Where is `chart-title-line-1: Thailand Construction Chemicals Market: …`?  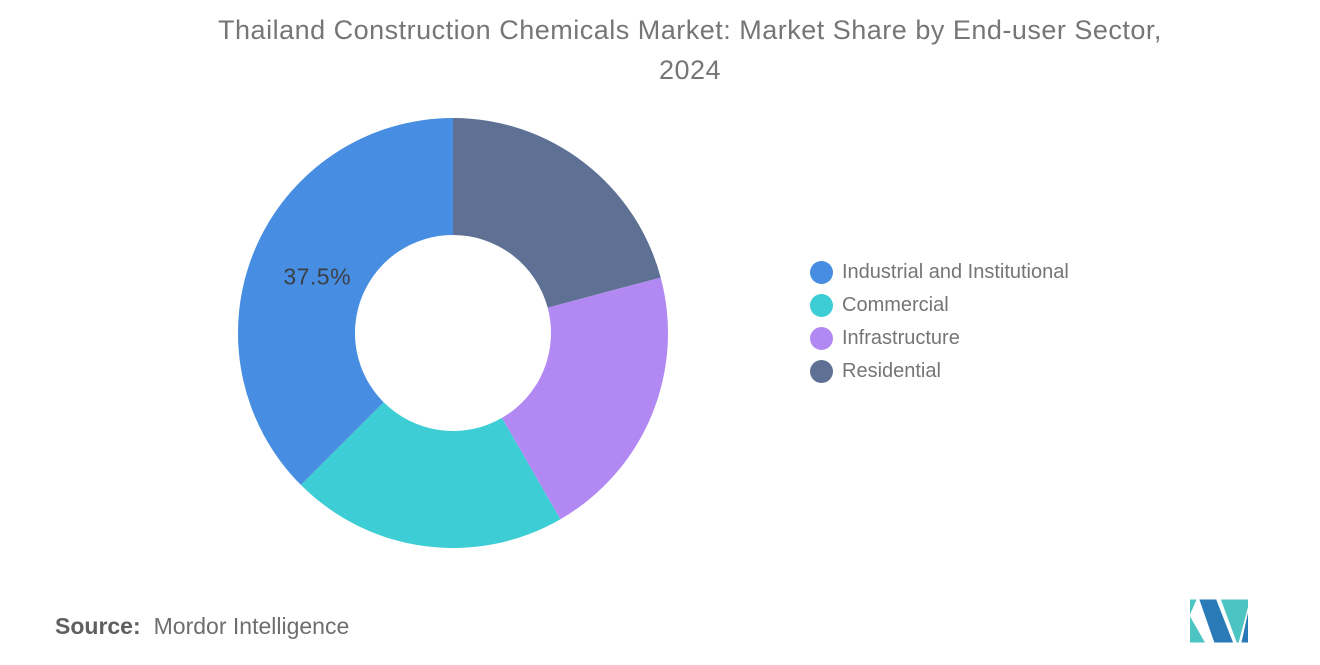 chart-title-line-1: Thailand Construction Chemicals Market: … is located at coordinates (690, 30).